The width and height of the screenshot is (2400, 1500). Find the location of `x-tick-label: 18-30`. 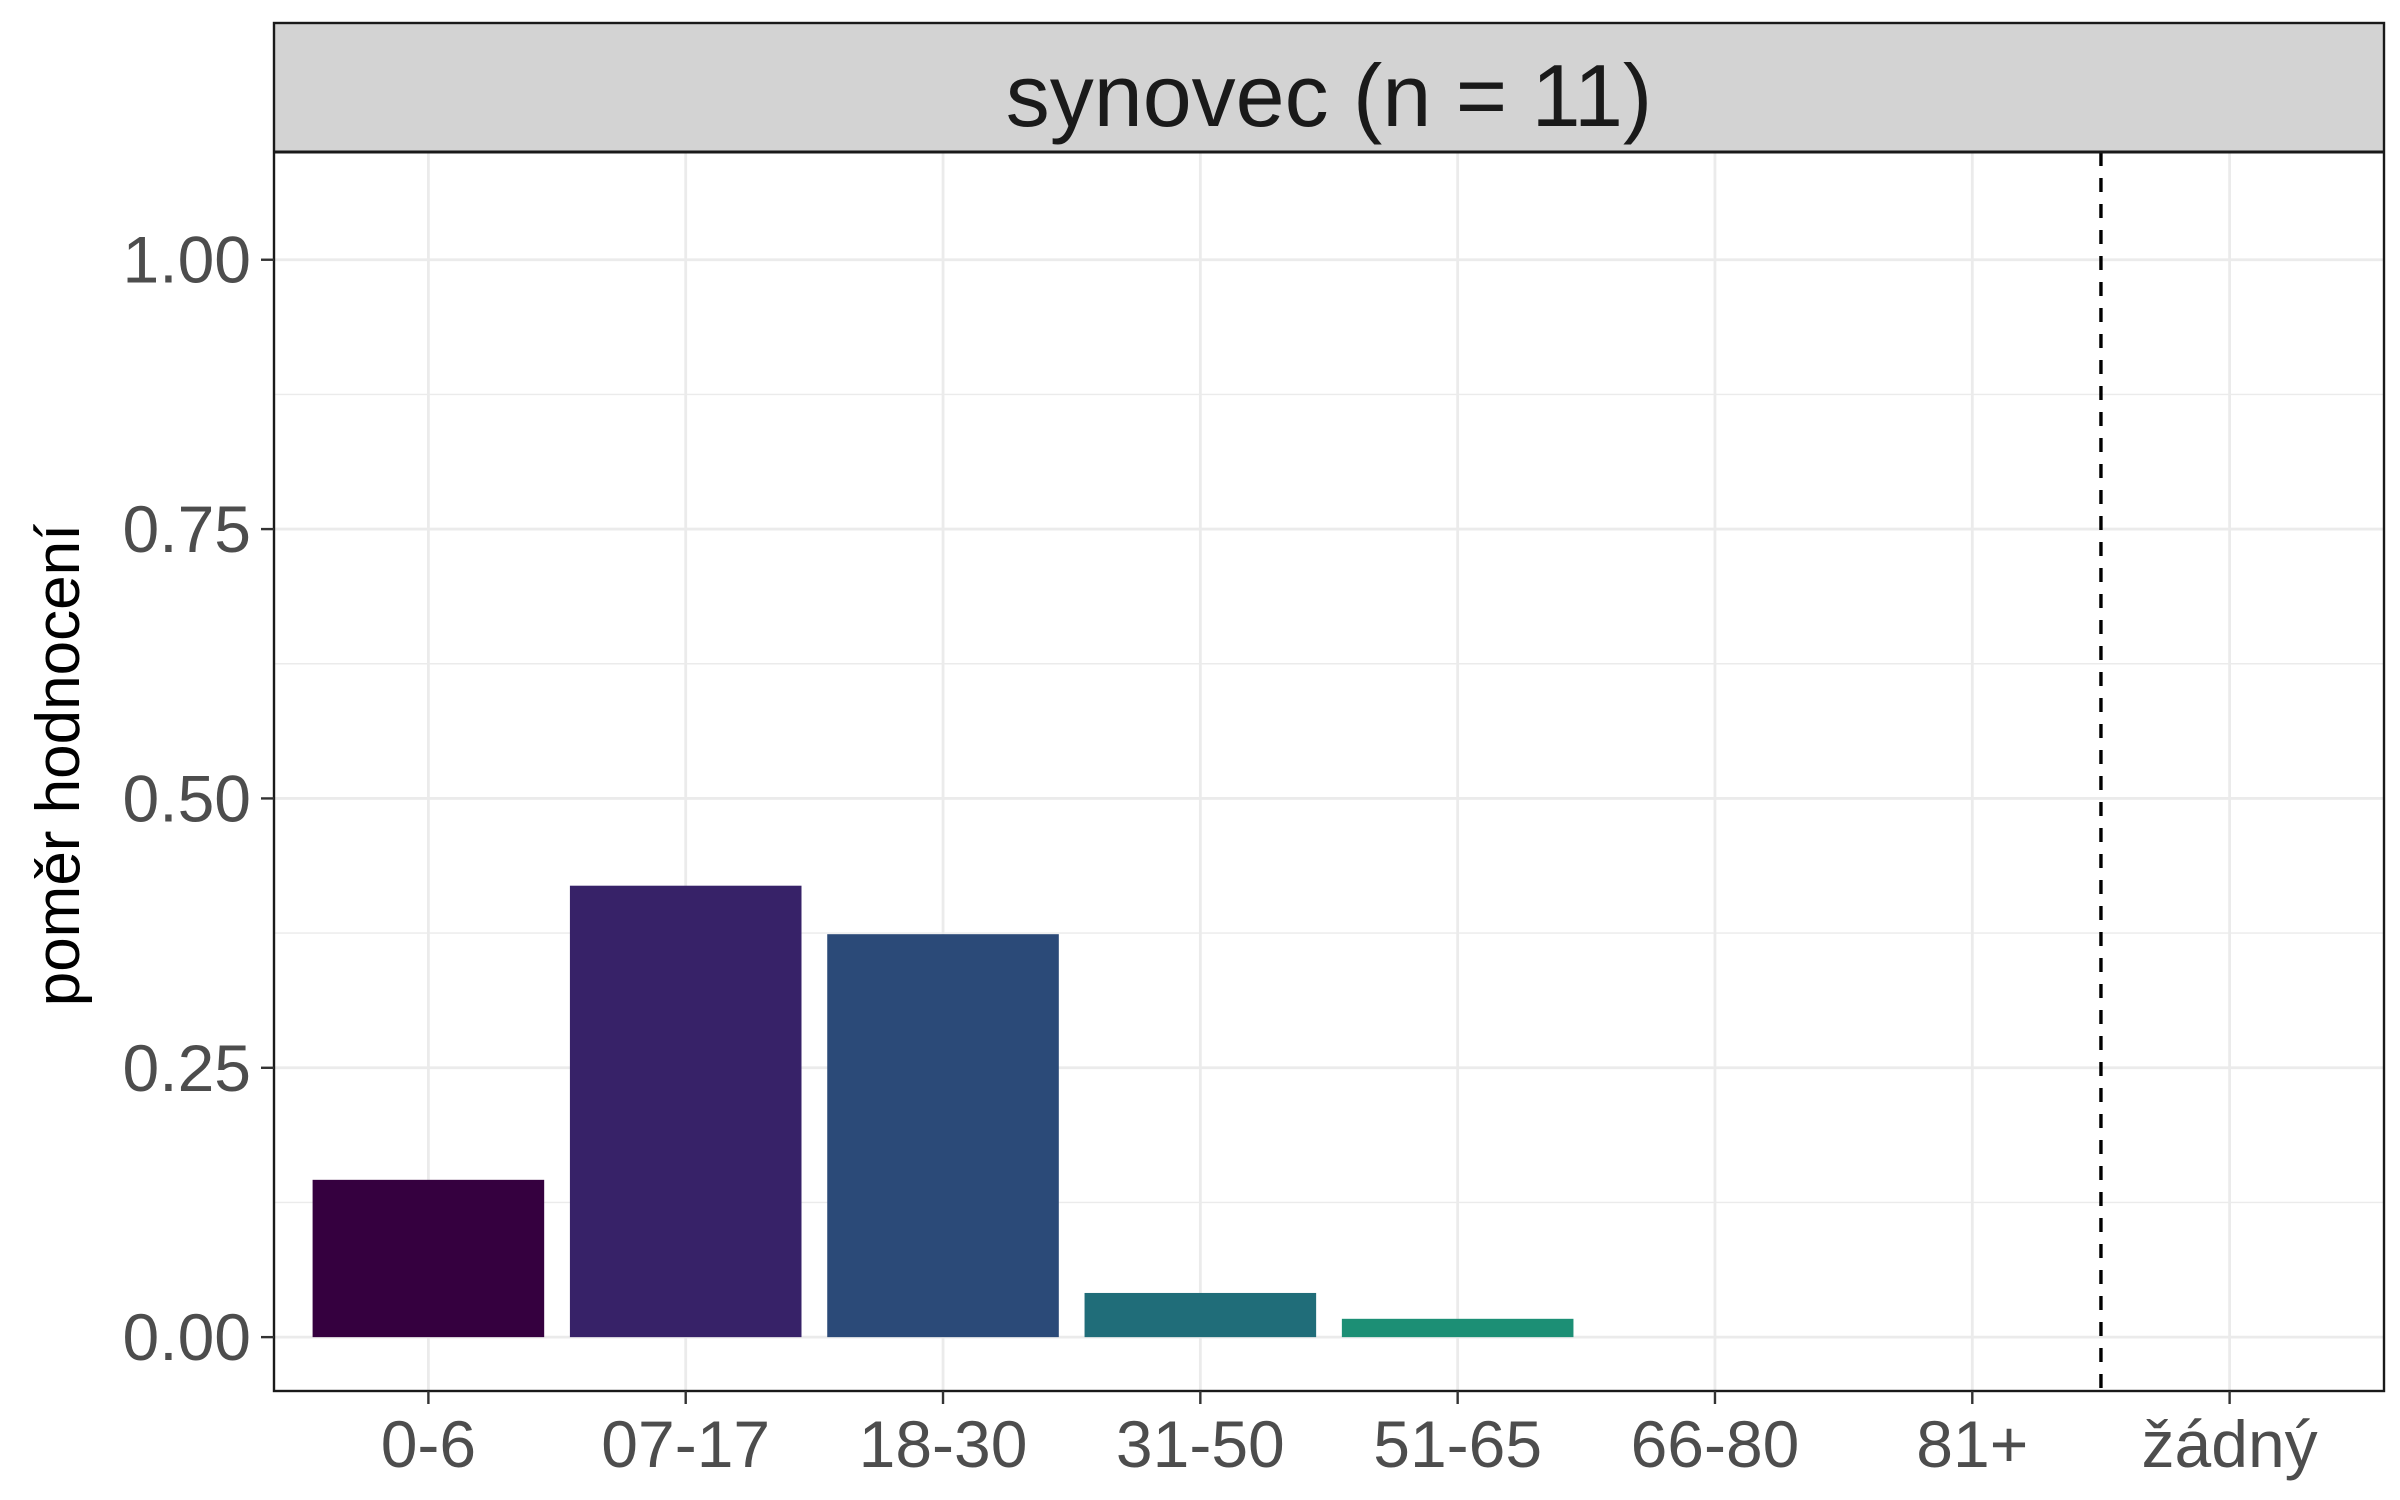

x-tick-label: 18-30 is located at coordinates (943, 1444).